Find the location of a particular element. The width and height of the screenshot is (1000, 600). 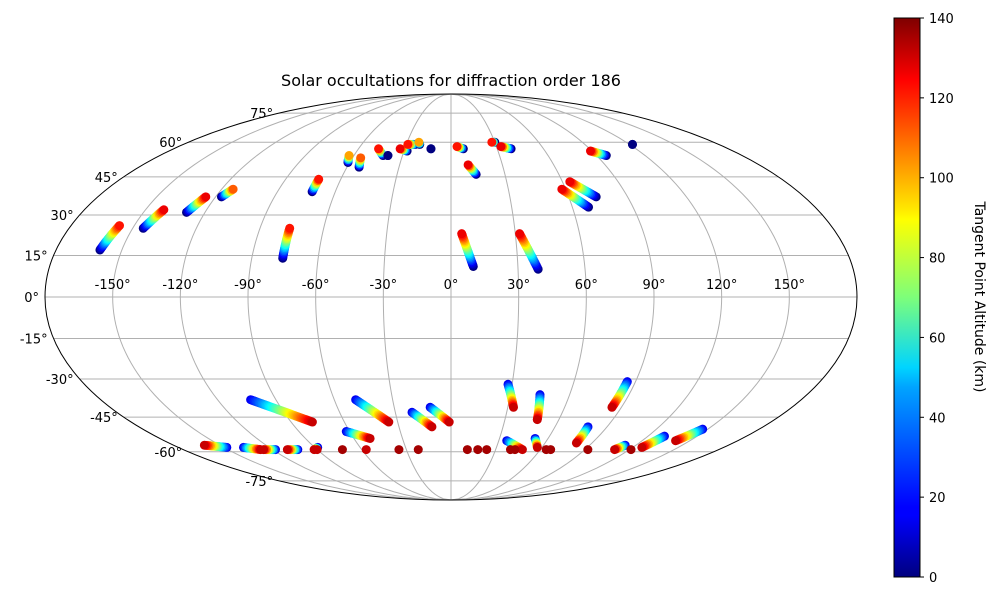

longitude-tick-label: -120° is located at coordinates (180, 285).